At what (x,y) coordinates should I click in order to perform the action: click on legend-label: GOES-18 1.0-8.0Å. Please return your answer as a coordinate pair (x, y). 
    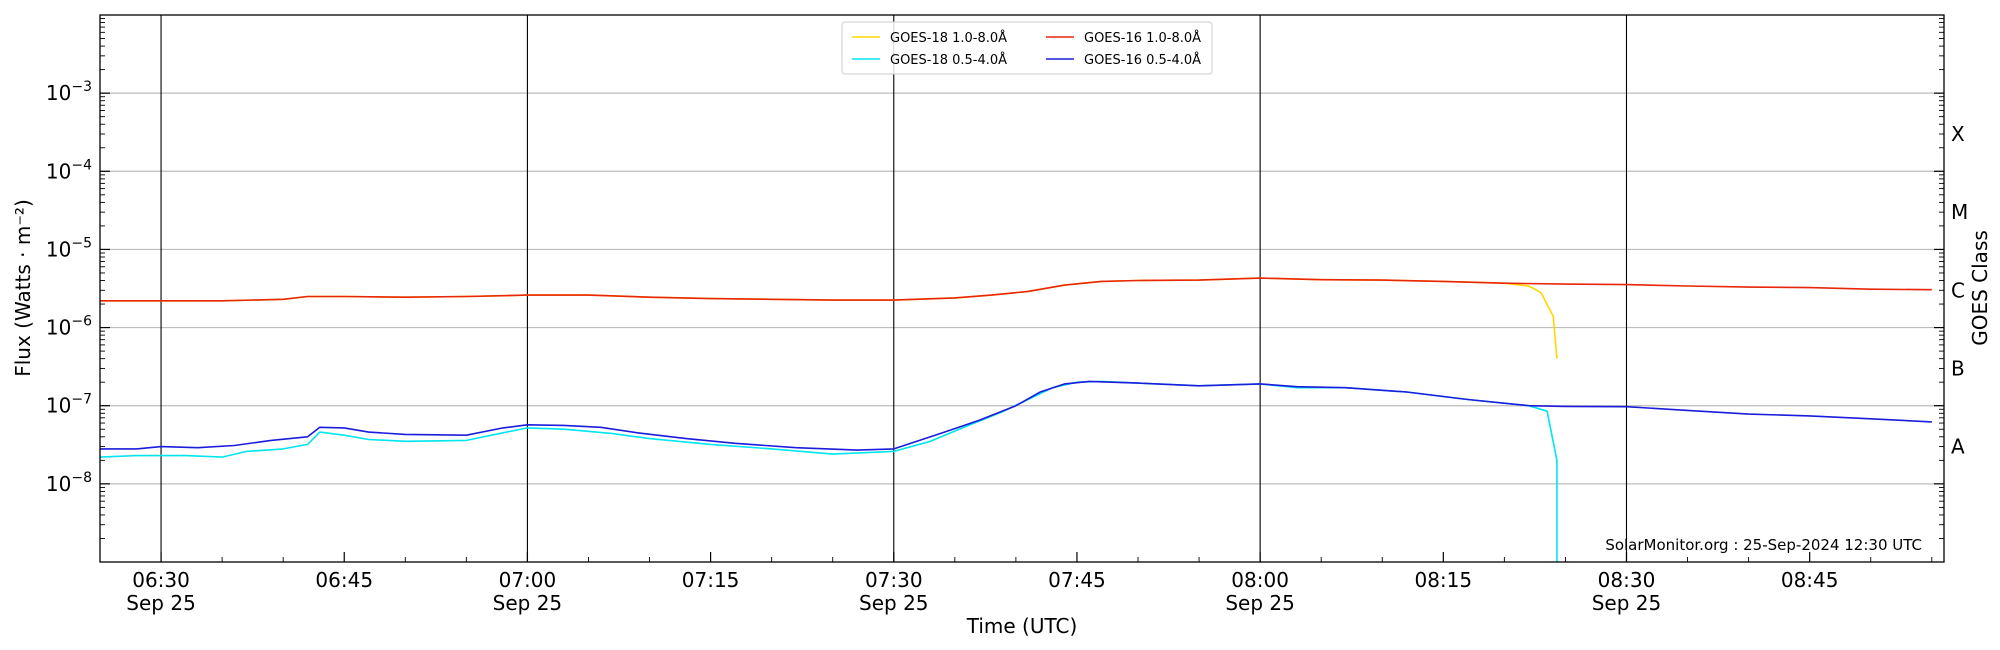
    Looking at the image, I should click on (948, 38).